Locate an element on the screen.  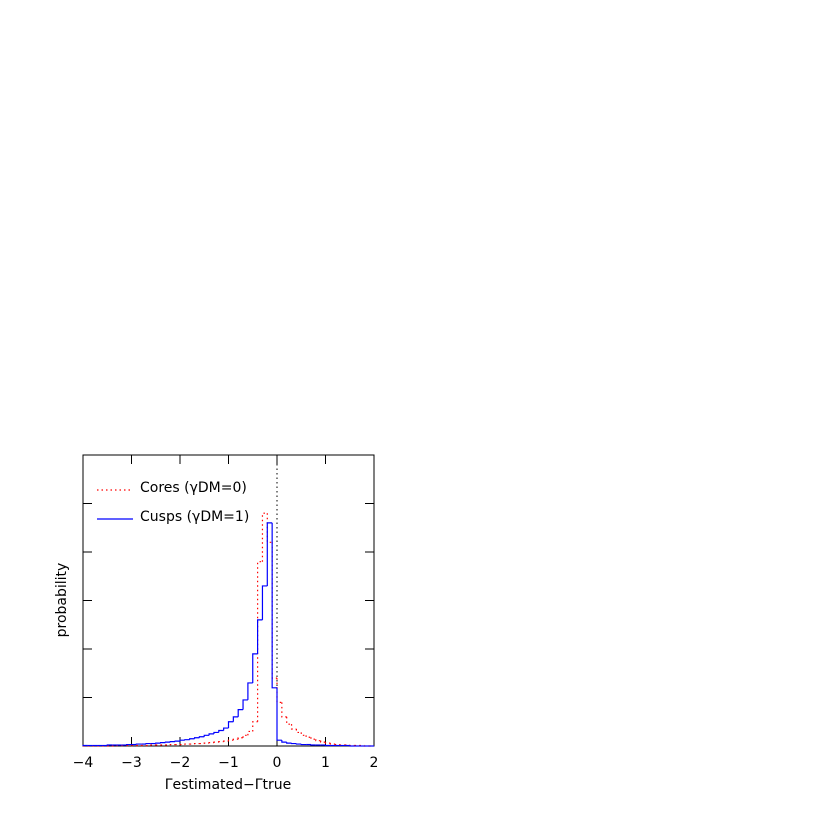
x-tick-label: −1 is located at coordinates (228, 763).